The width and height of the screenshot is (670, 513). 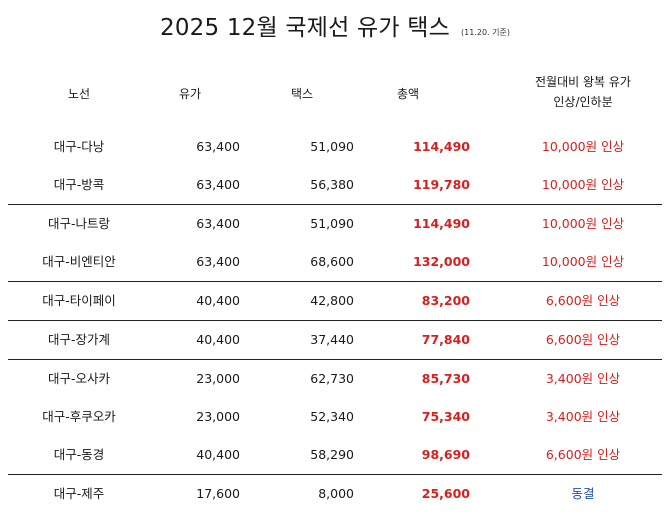 What do you see at coordinates (79, 261) in the screenshot?
I see `route-cell: 대구-비엔티안` at bounding box center [79, 261].